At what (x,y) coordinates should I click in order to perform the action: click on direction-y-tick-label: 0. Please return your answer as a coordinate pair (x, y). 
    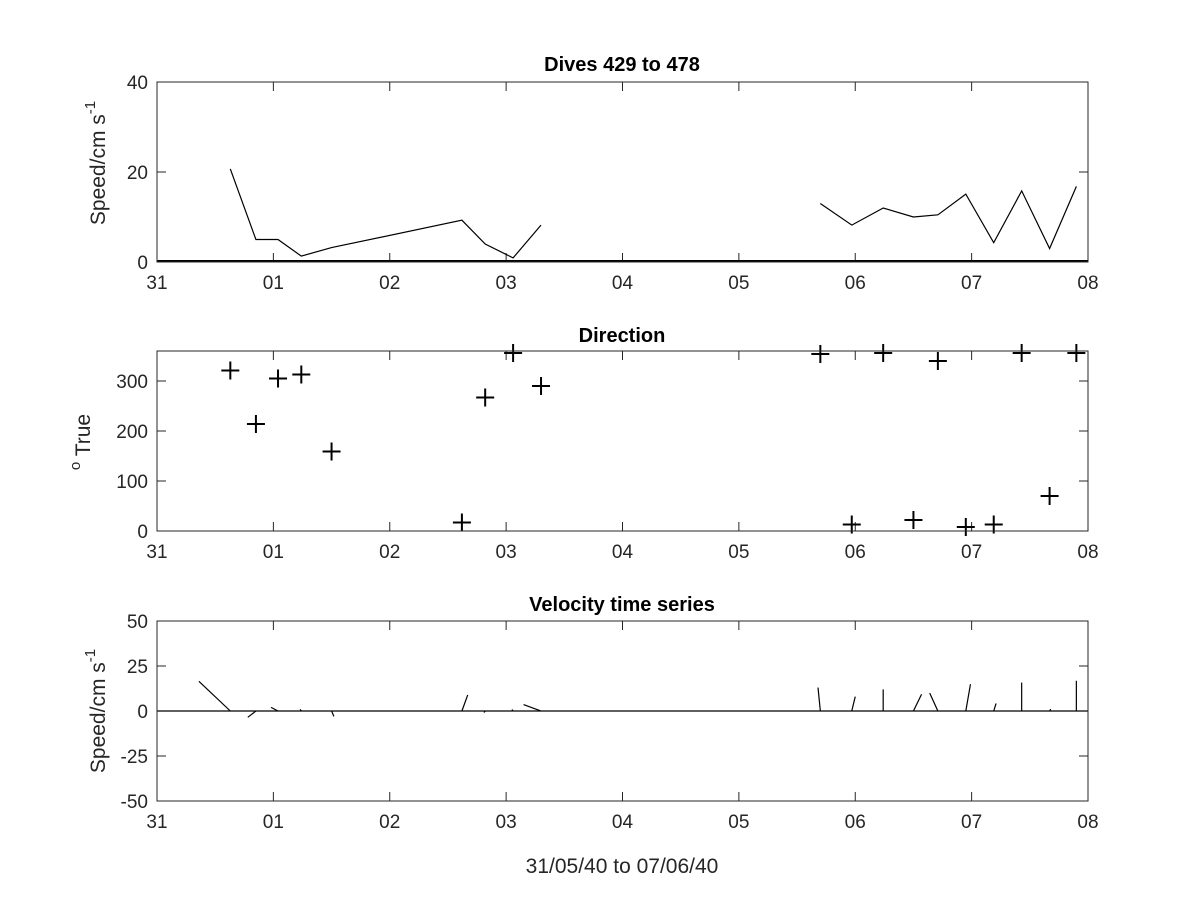
    Looking at the image, I should click on (142, 532).